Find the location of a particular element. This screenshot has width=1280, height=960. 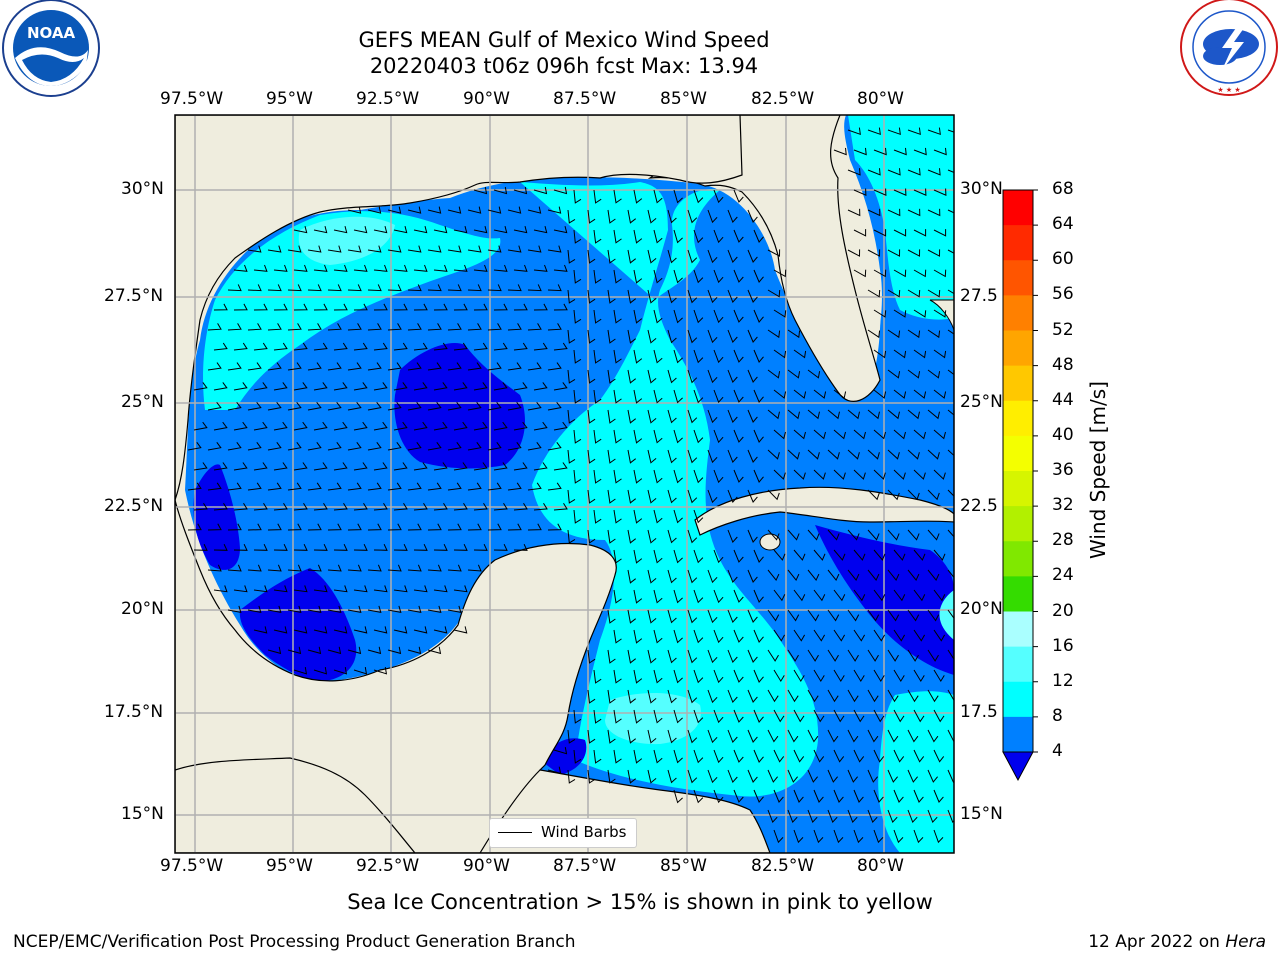

lat-label-right: 15°N is located at coordinates (981, 814).